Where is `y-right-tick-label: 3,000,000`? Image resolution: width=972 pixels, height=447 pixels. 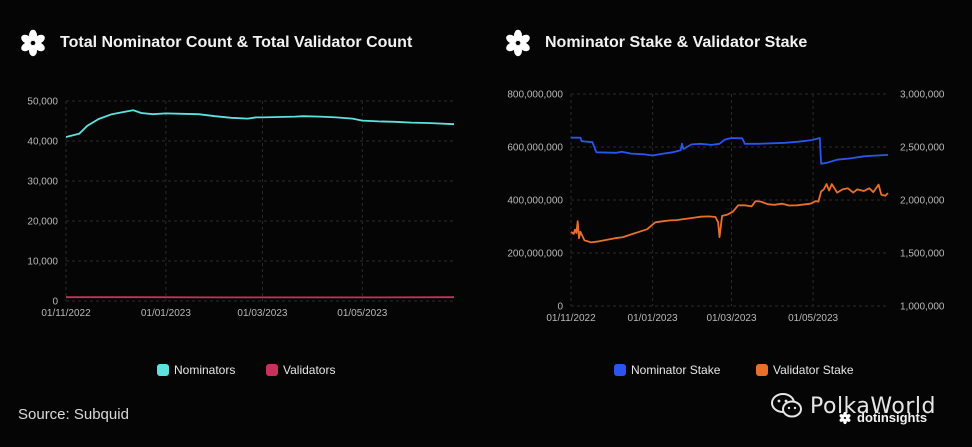
y-right-tick-label: 3,000,000 is located at coordinates (922, 95).